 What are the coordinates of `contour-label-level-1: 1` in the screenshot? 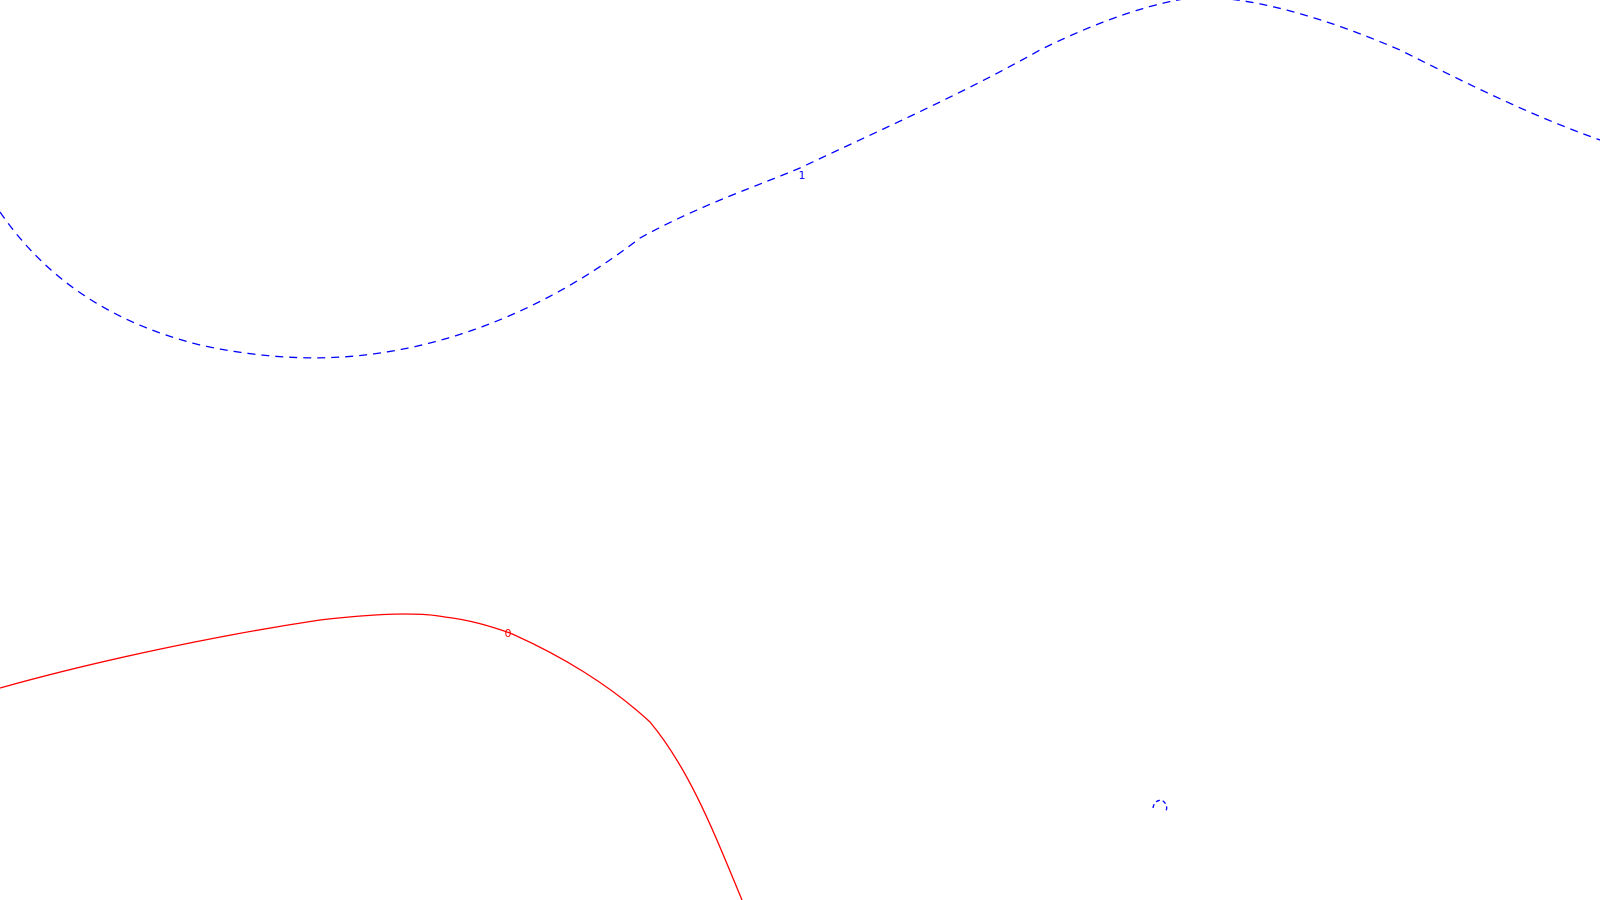 It's located at (802, 175).